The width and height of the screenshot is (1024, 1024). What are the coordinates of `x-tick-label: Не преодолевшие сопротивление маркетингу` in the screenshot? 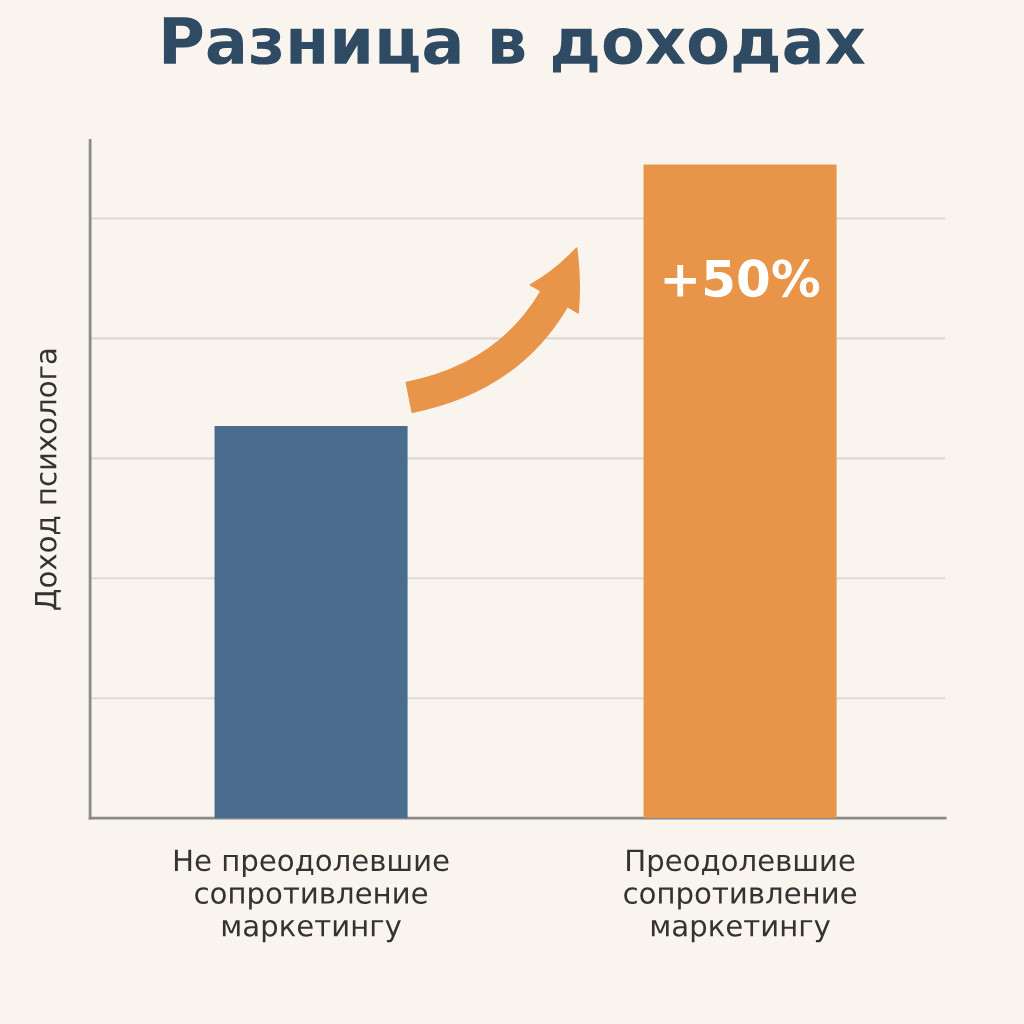 It's located at (311, 896).